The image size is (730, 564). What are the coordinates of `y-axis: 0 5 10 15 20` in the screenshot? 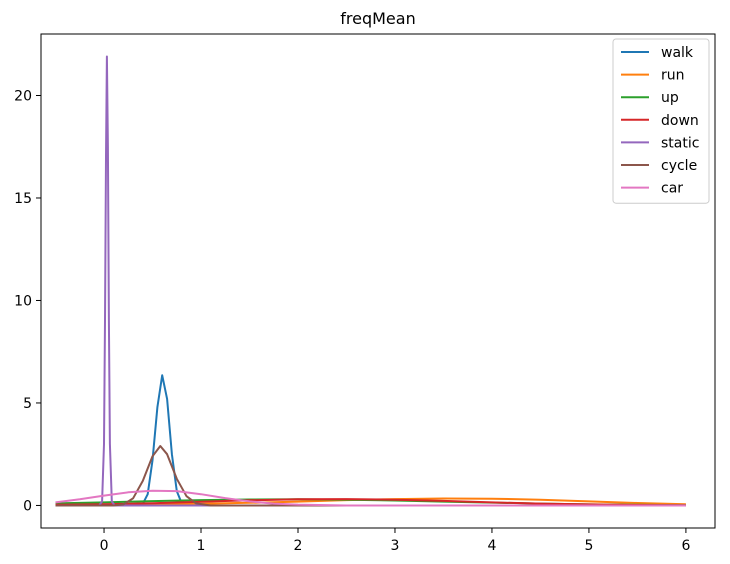 It's located at (27, 301).